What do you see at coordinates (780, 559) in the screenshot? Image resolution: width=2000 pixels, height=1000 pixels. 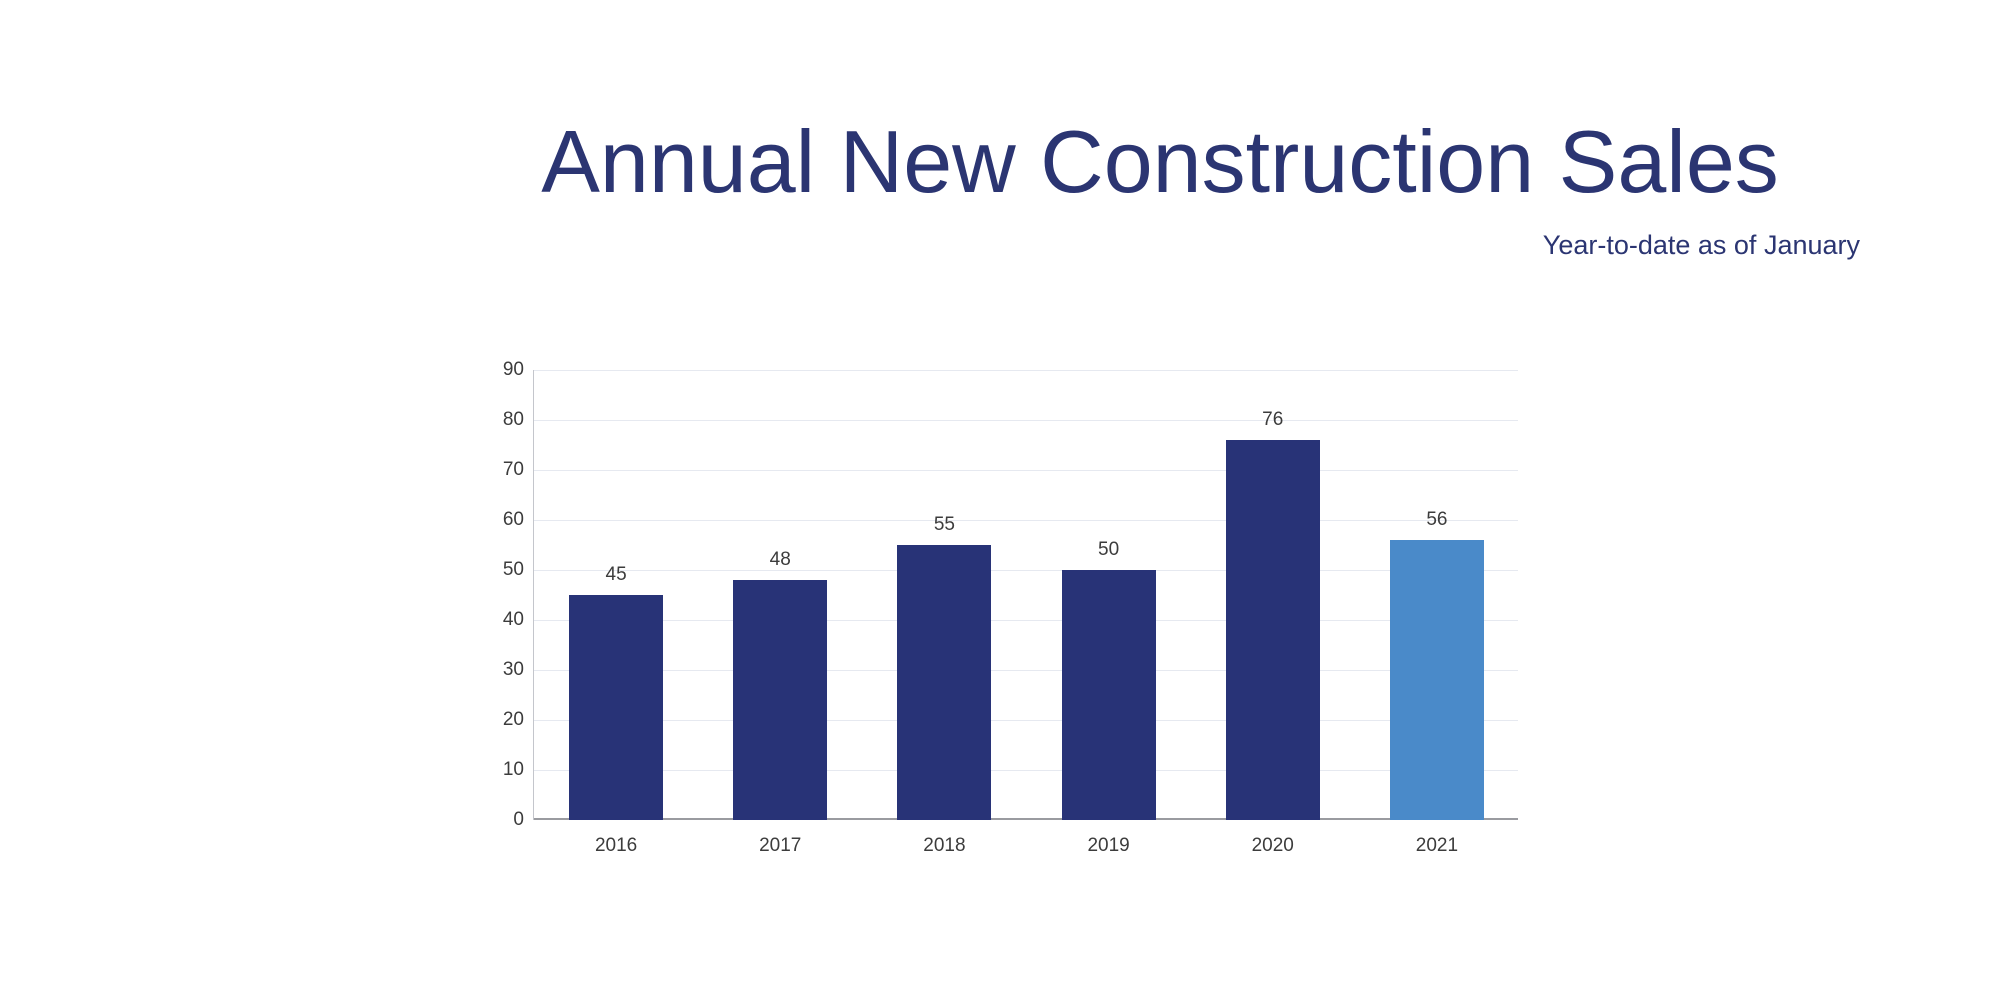 I see `bar-value-label-2017: 48` at bounding box center [780, 559].